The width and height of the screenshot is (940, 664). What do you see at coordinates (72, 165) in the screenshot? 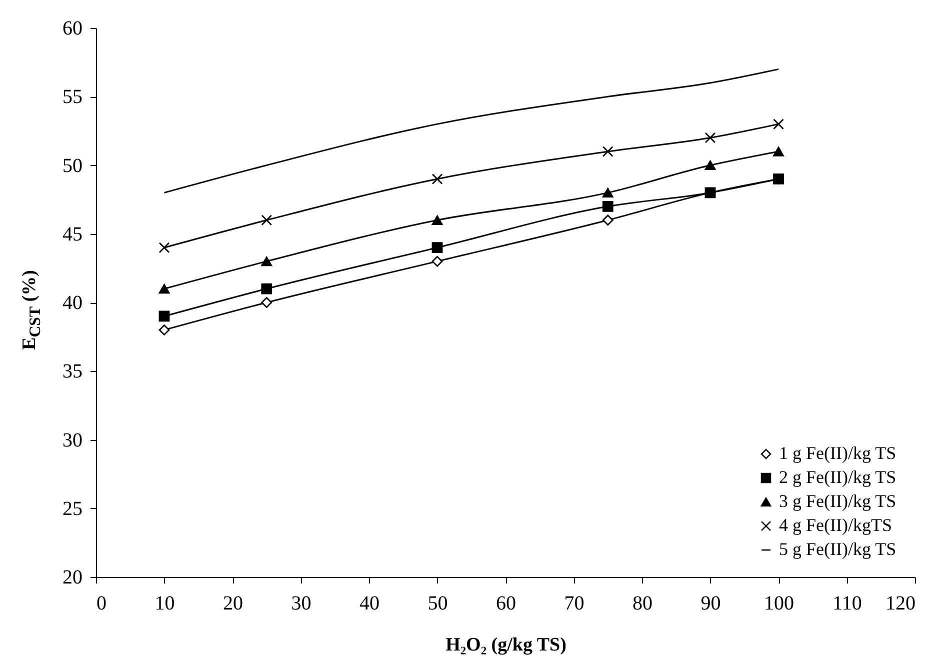
I see `y-tick-label: 50` at bounding box center [72, 165].